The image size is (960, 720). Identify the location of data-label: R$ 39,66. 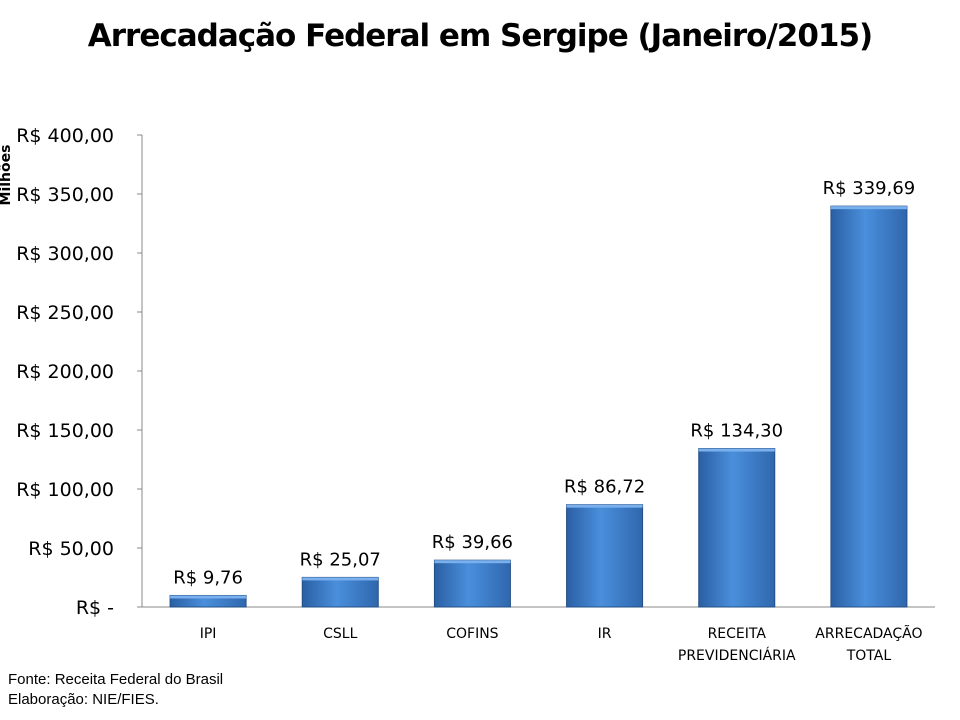
(472, 542).